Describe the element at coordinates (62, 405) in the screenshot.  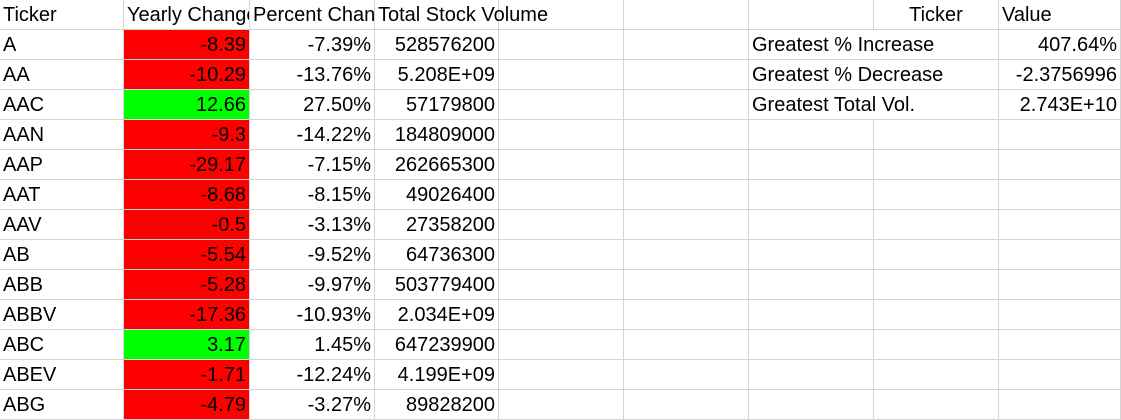
I see `ticker-cell: ABG` at that location.